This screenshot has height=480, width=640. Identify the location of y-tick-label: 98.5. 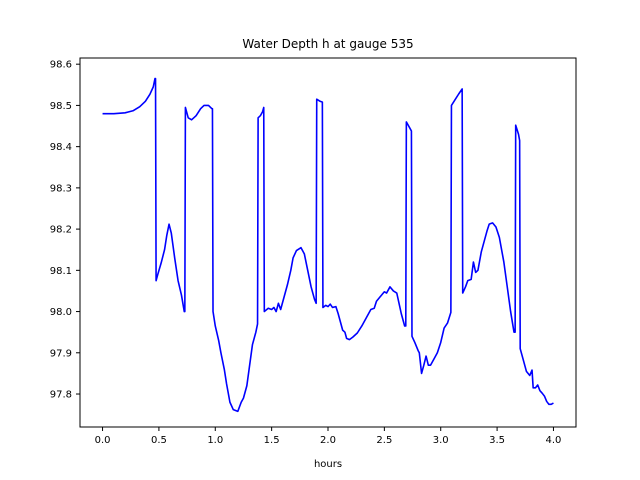
(61, 106).